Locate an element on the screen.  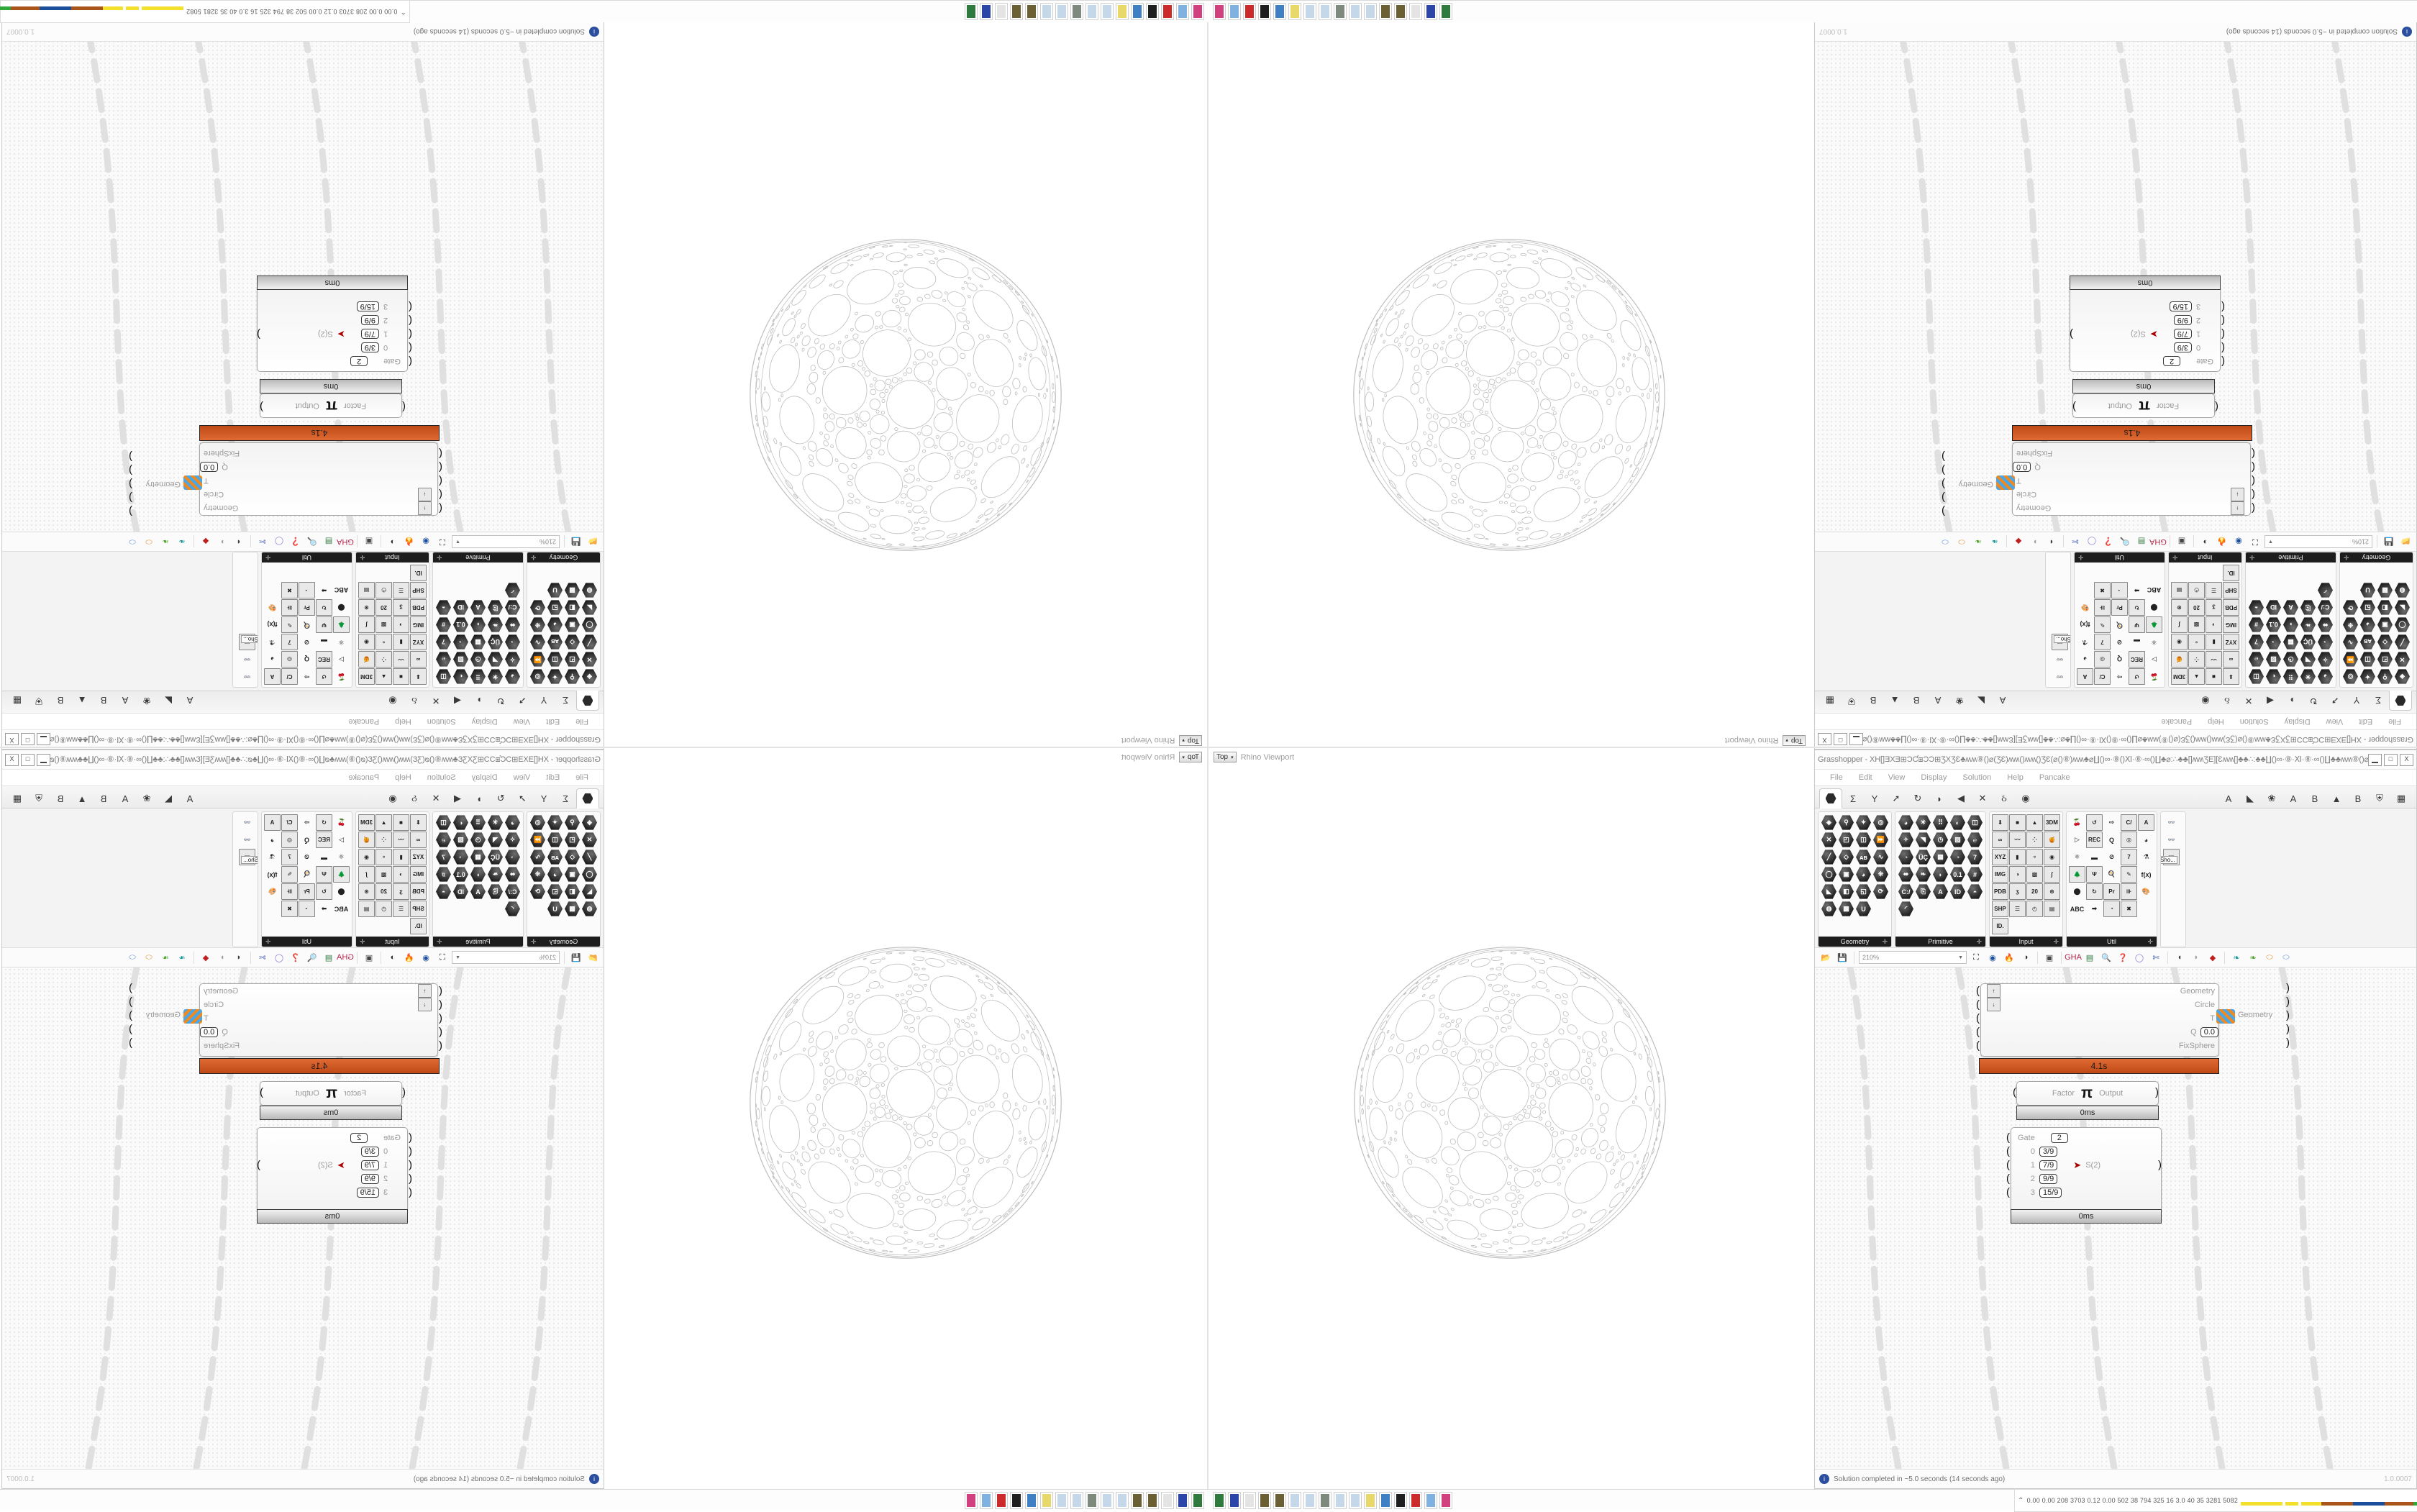
app-icon-olive2 is located at coordinates (1153, 1500).